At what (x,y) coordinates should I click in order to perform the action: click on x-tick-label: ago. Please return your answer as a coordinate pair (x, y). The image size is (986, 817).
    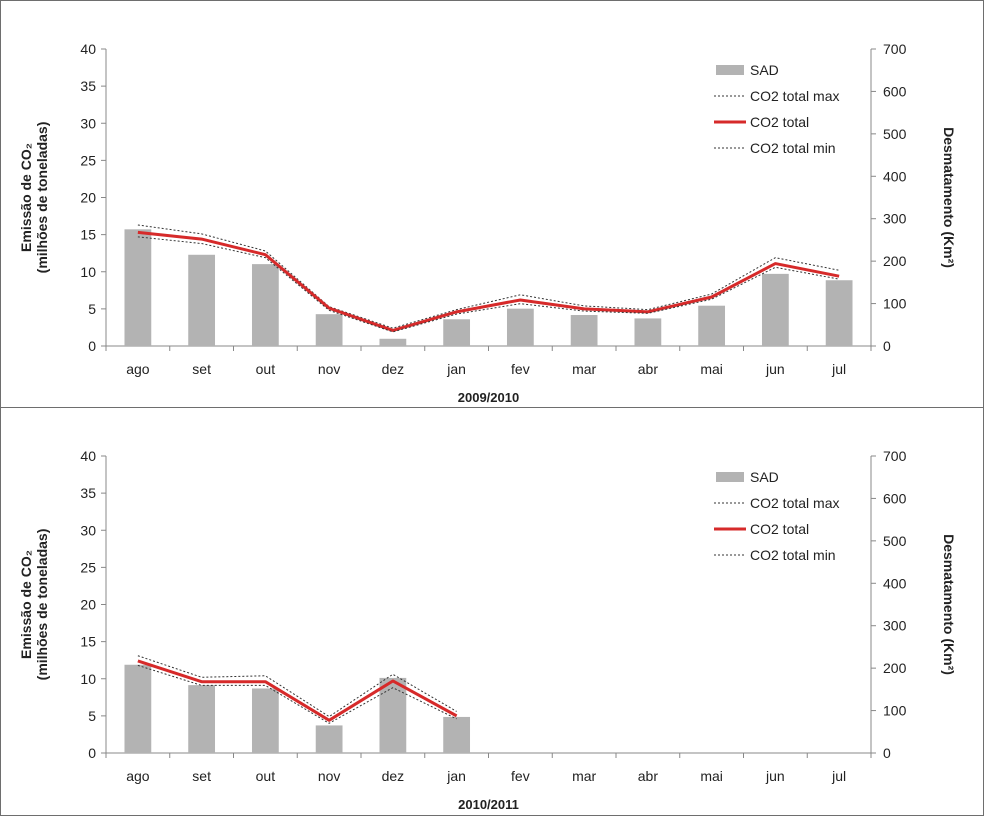
    Looking at the image, I should click on (138, 776).